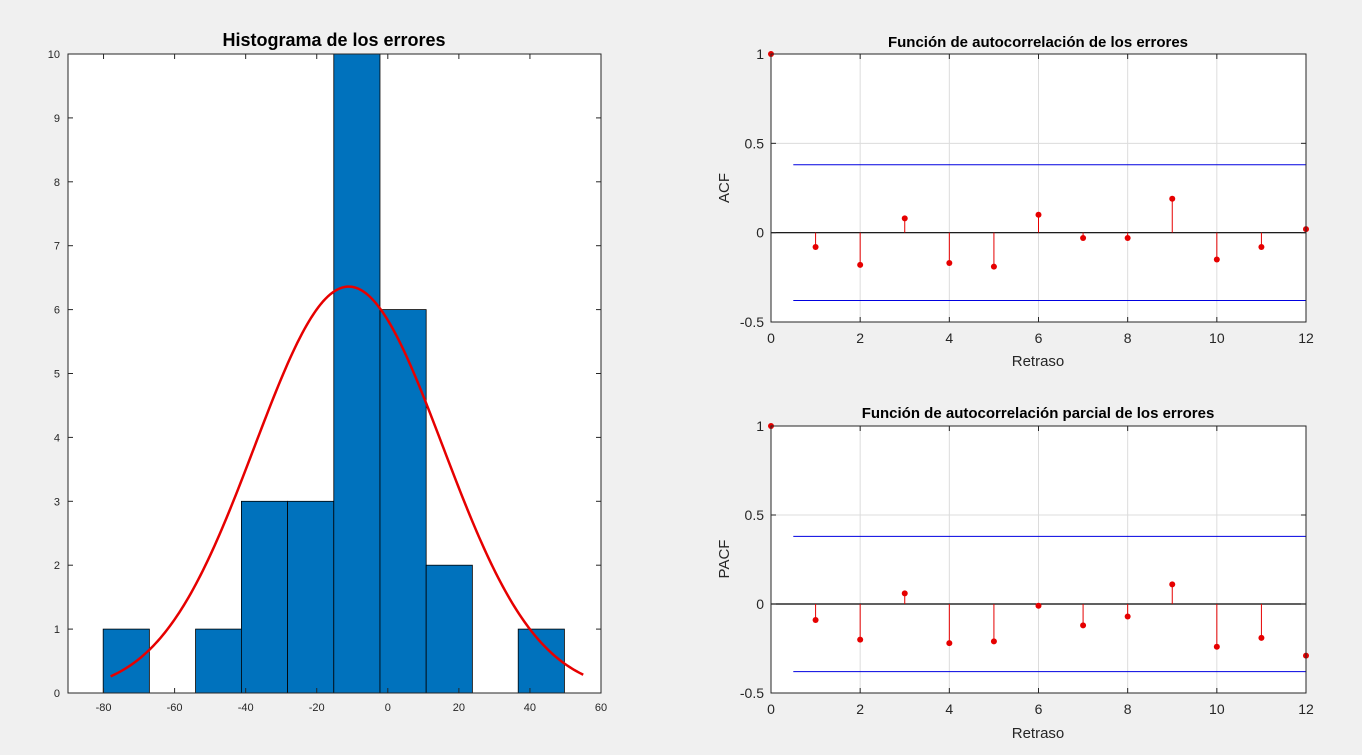  What do you see at coordinates (1039, 338) in the screenshot?
I see `acf-xtick-label: 6` at bounding box center [1039, 338].